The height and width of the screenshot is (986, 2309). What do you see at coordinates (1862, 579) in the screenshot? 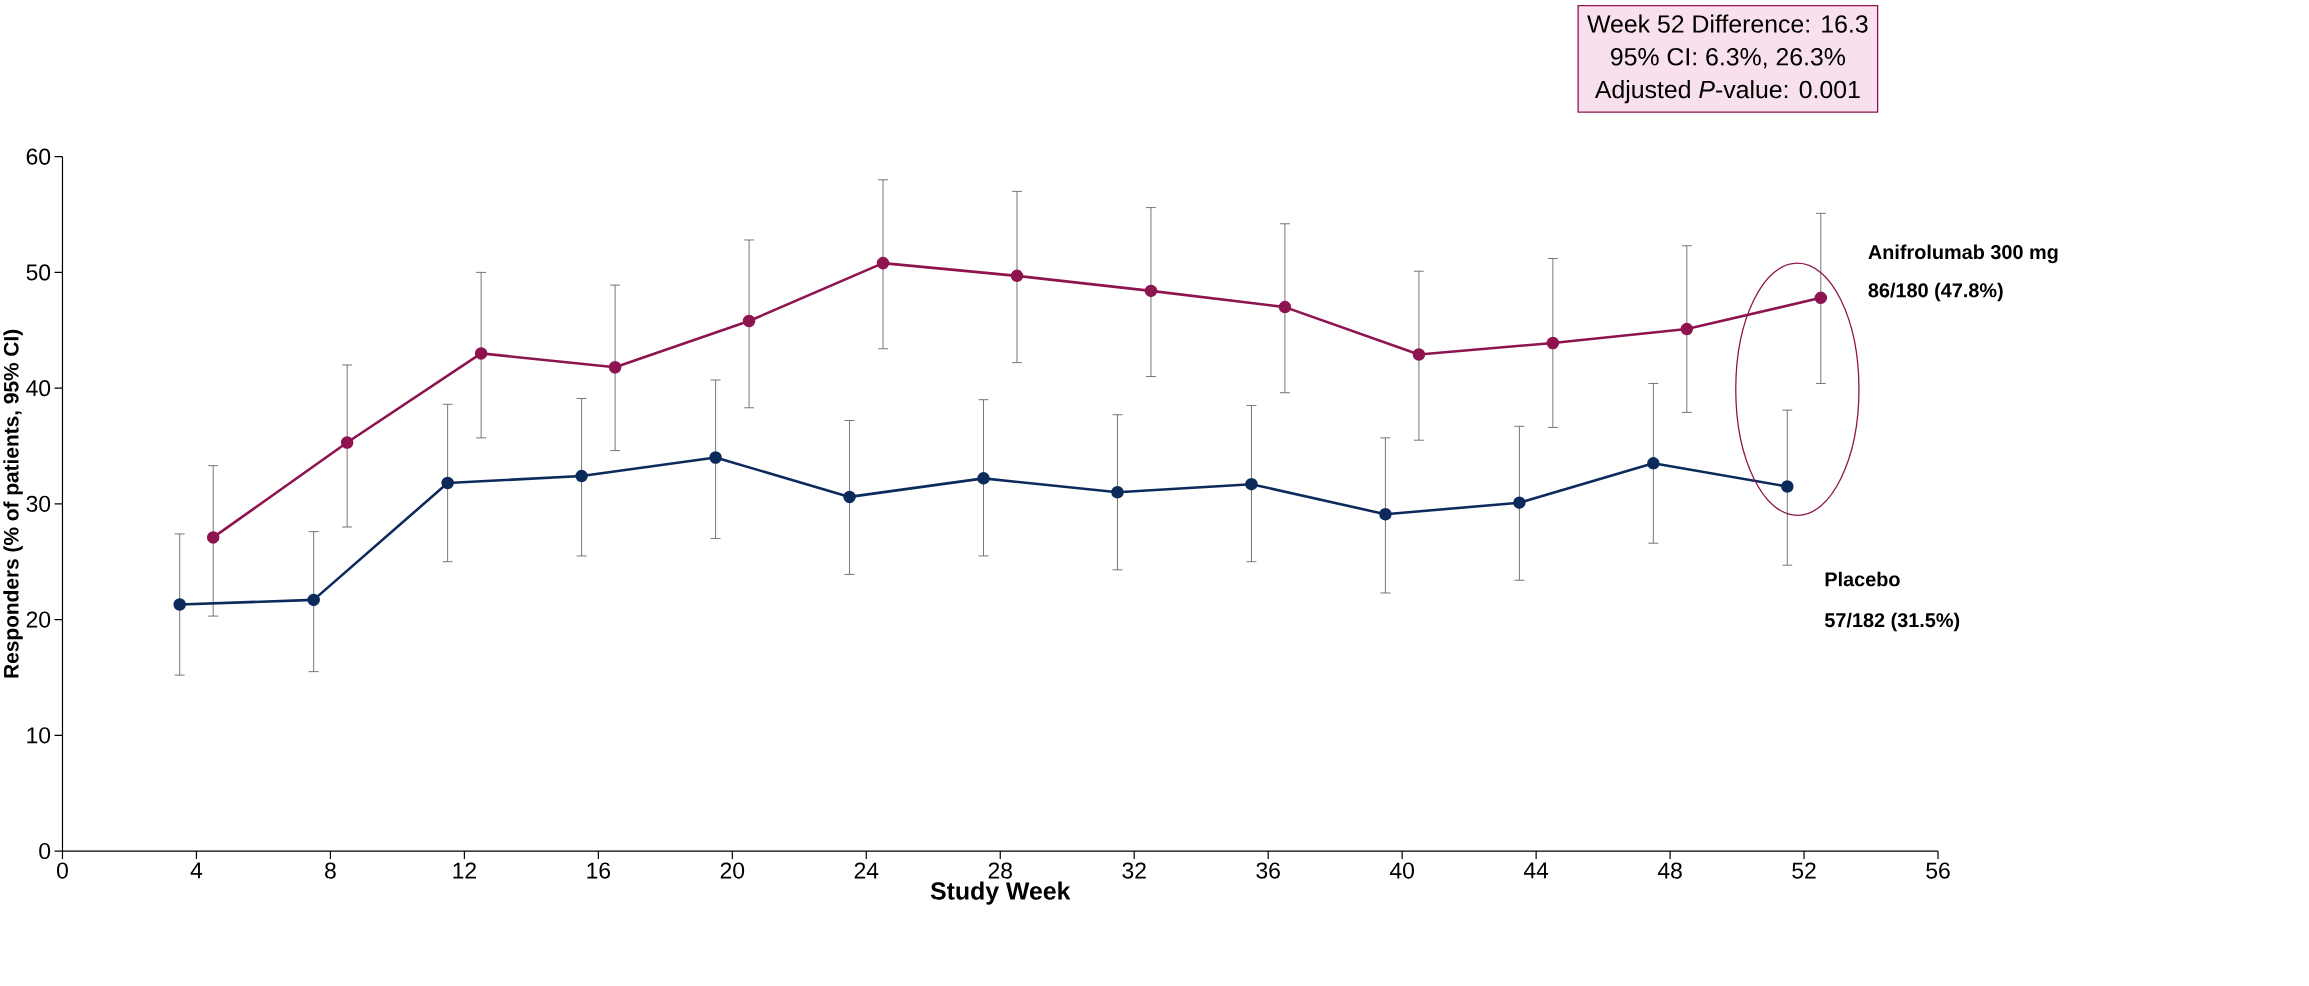
I see `text: Placebo` at bounding box center [1862, 579].